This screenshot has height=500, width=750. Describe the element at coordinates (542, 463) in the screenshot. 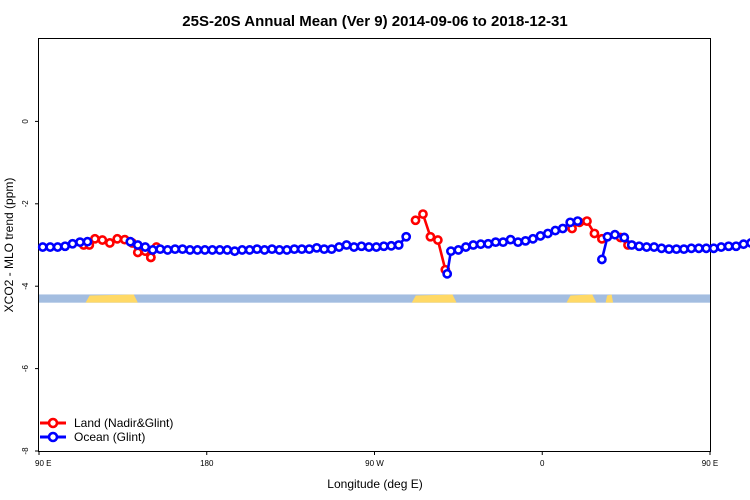

I see `x-tick-label-3: 0` at that location.